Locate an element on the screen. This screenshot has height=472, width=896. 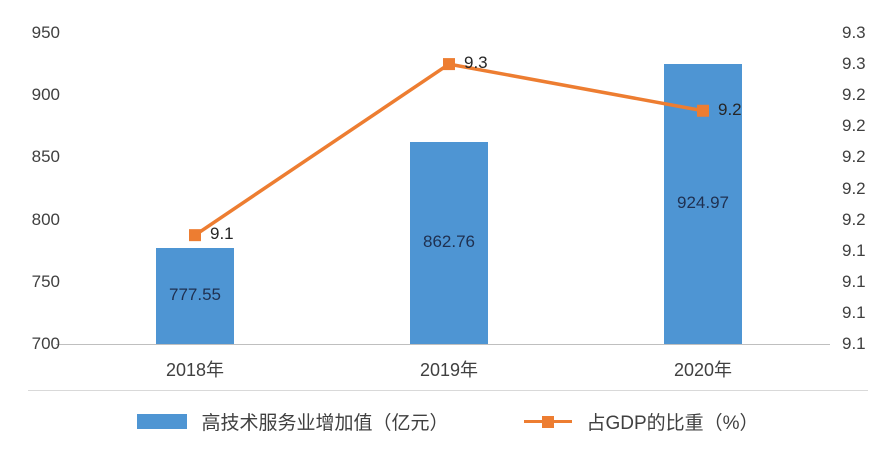
bar-value-label: 862.76 is located at coordinates (449, 241).